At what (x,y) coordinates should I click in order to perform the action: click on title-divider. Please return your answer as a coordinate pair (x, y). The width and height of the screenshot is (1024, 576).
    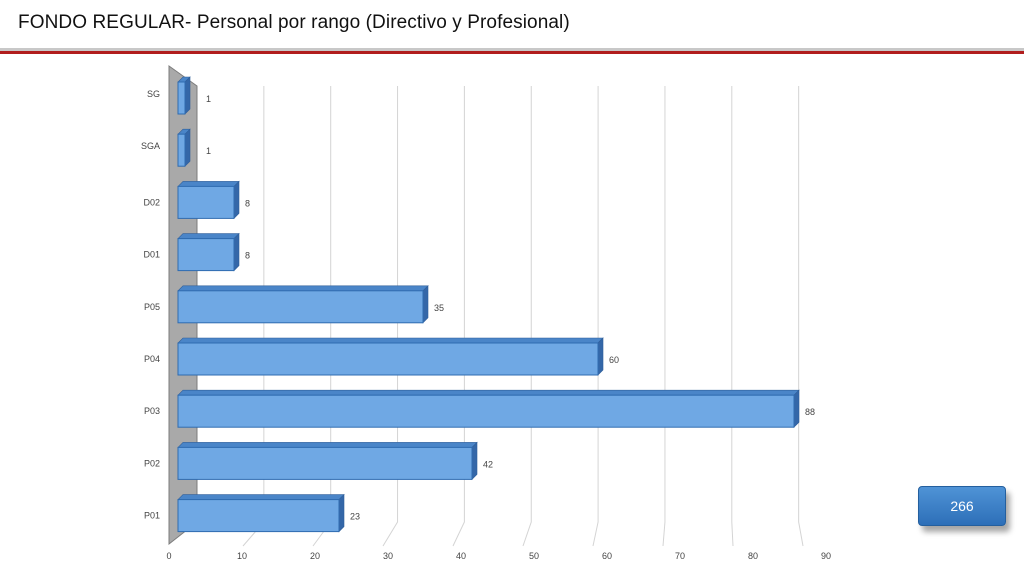
    Looking at the image, I should click on (512, 49).